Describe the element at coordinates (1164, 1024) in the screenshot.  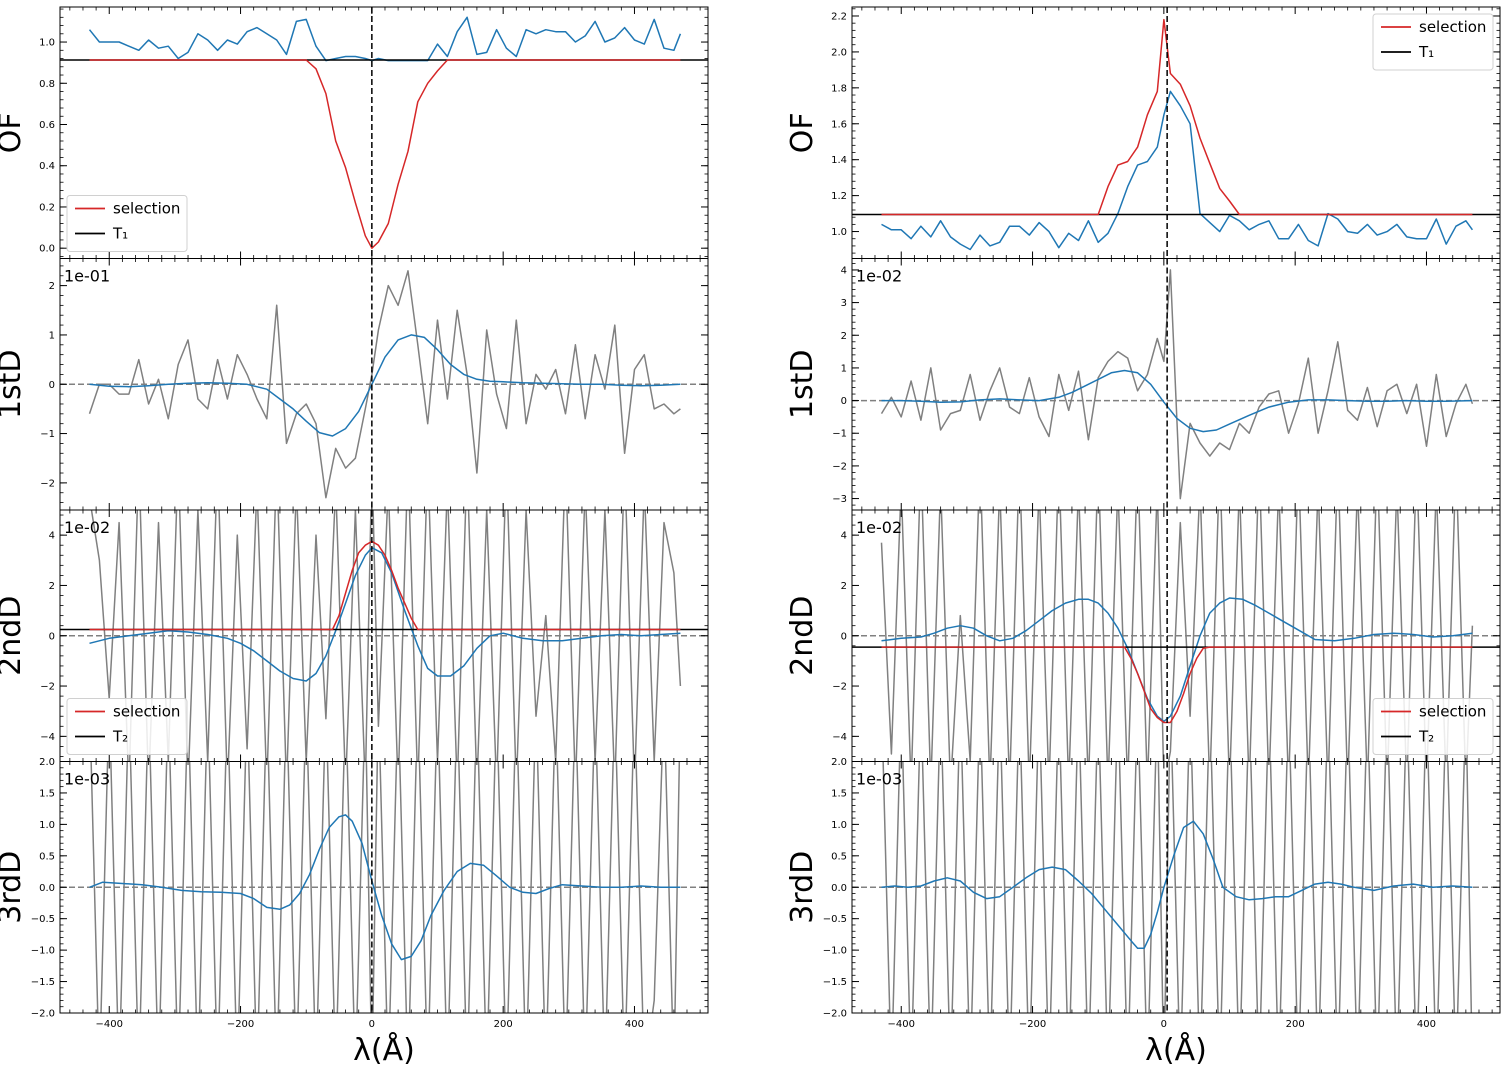
I see `x-tick-label: 0` at that location.